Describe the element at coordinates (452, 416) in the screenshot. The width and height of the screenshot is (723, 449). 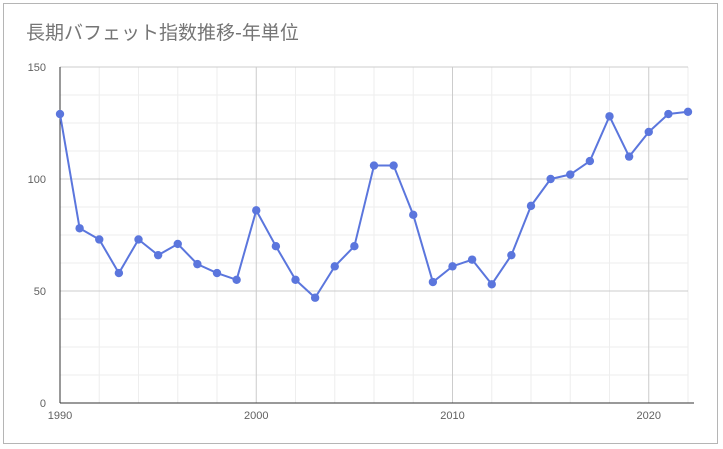
I see `x-tick-label: 2010` at that location.